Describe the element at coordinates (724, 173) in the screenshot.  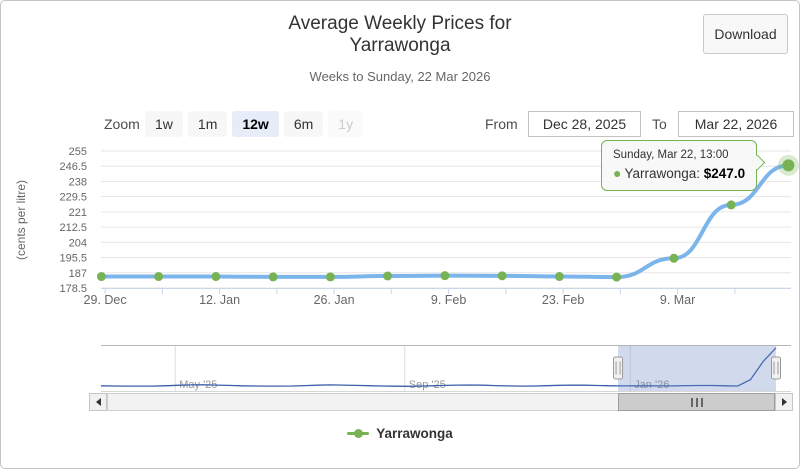
I see `tooltip-value: $247.0` at that location.